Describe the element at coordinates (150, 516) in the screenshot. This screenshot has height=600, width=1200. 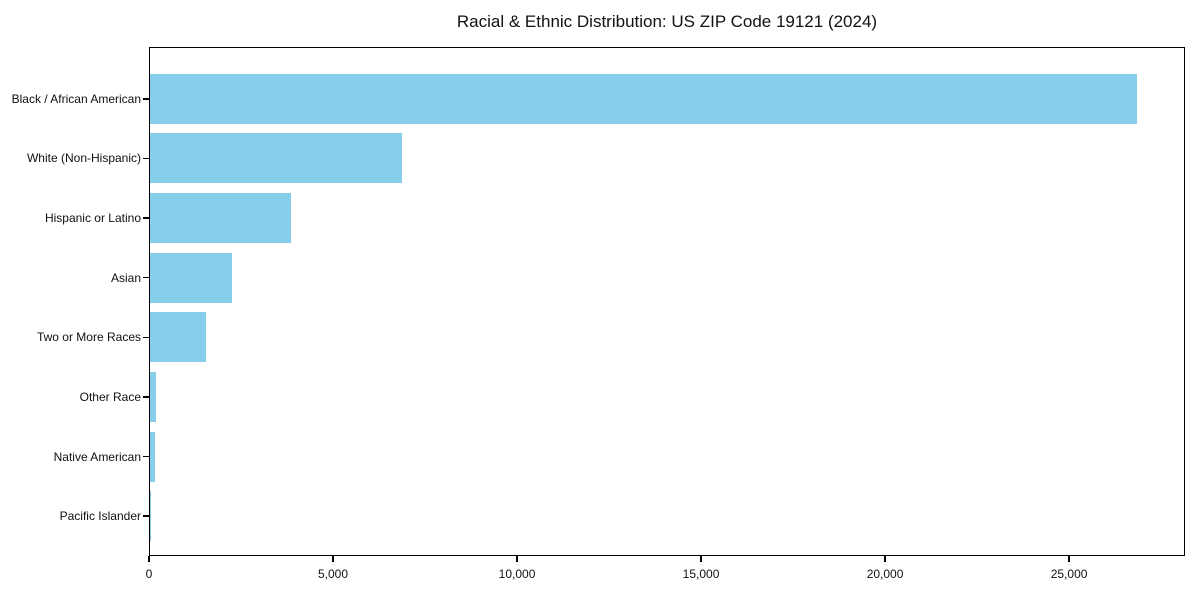
I see `bar-pacific-islander` at that location.